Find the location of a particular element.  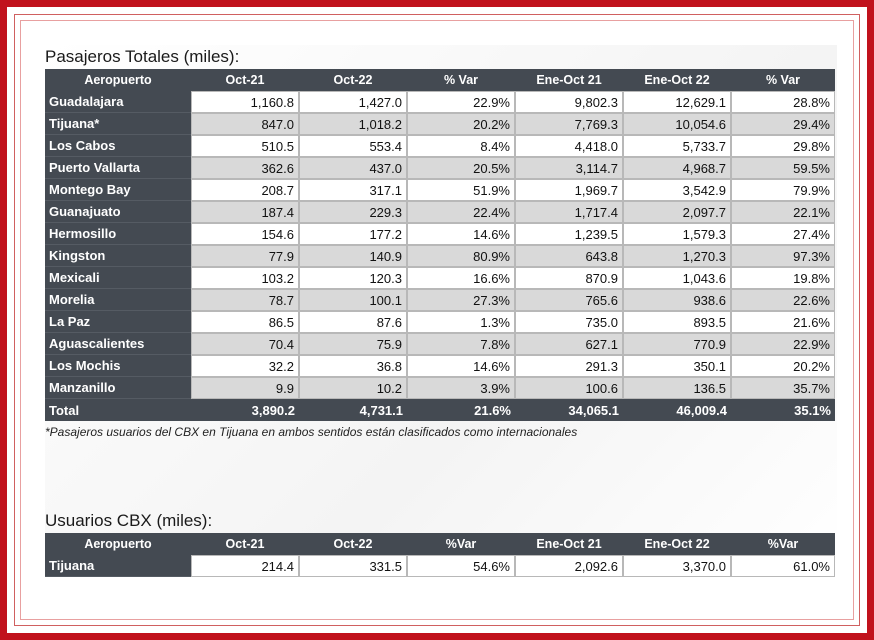

value-cell: 22.6% is located at coordinates (783, 300).